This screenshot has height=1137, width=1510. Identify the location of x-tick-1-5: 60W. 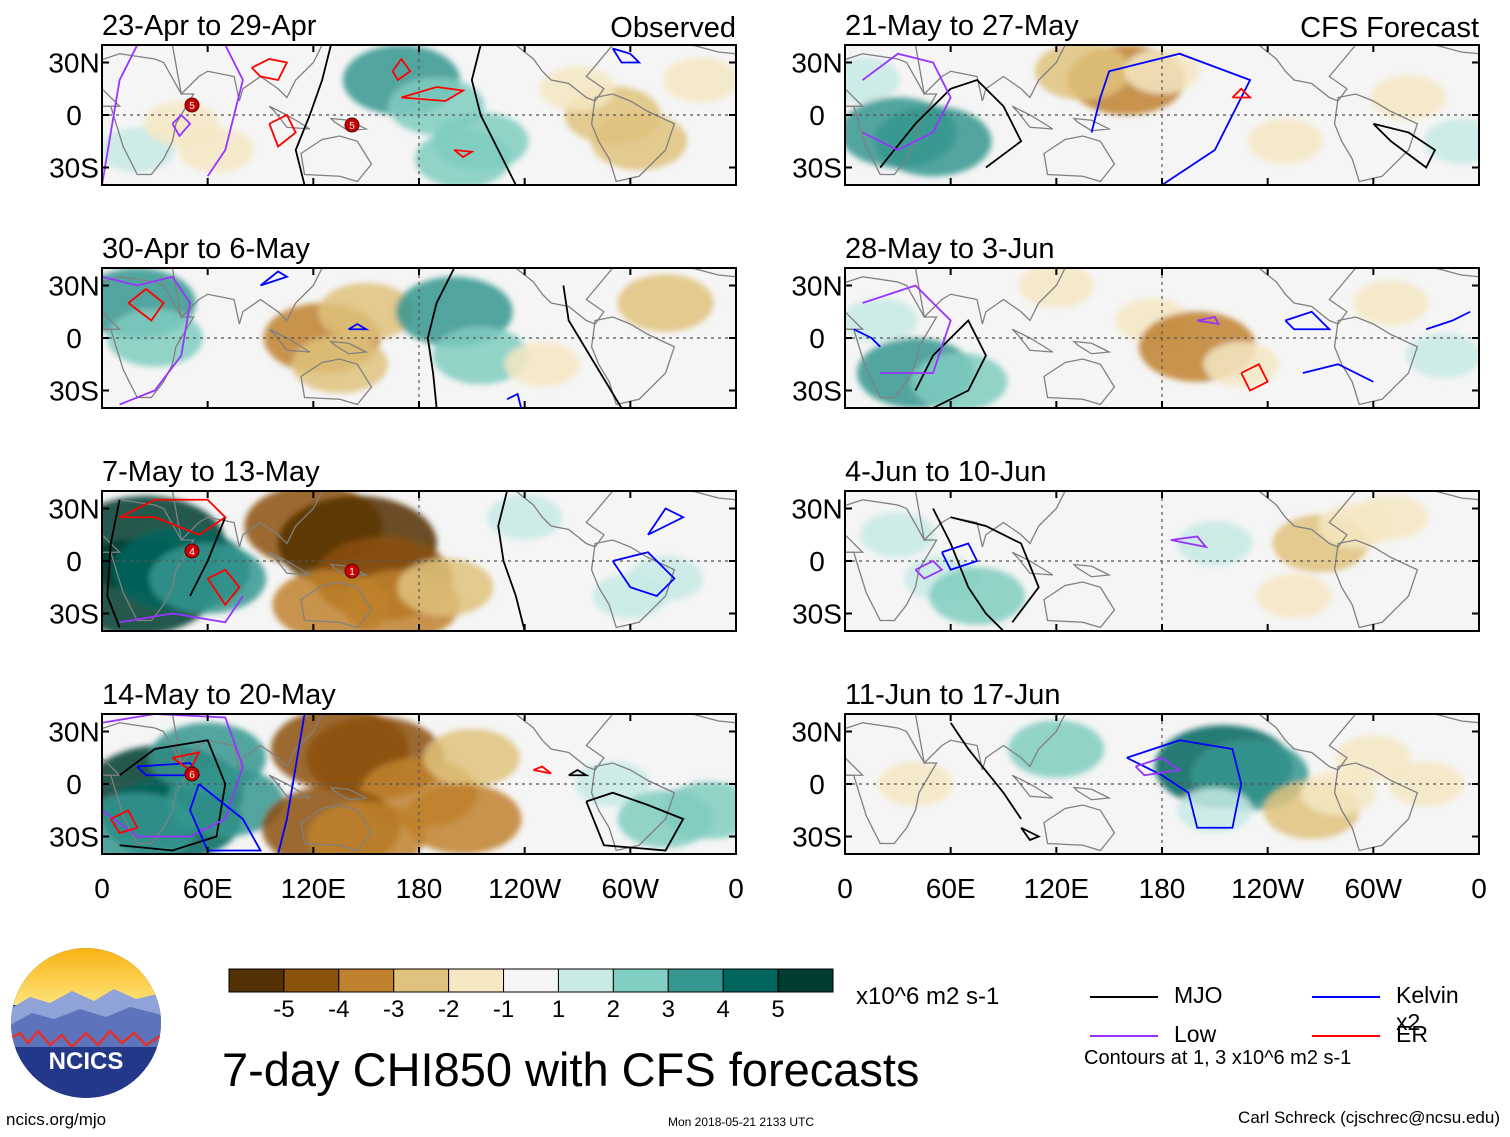
(1374, 888).